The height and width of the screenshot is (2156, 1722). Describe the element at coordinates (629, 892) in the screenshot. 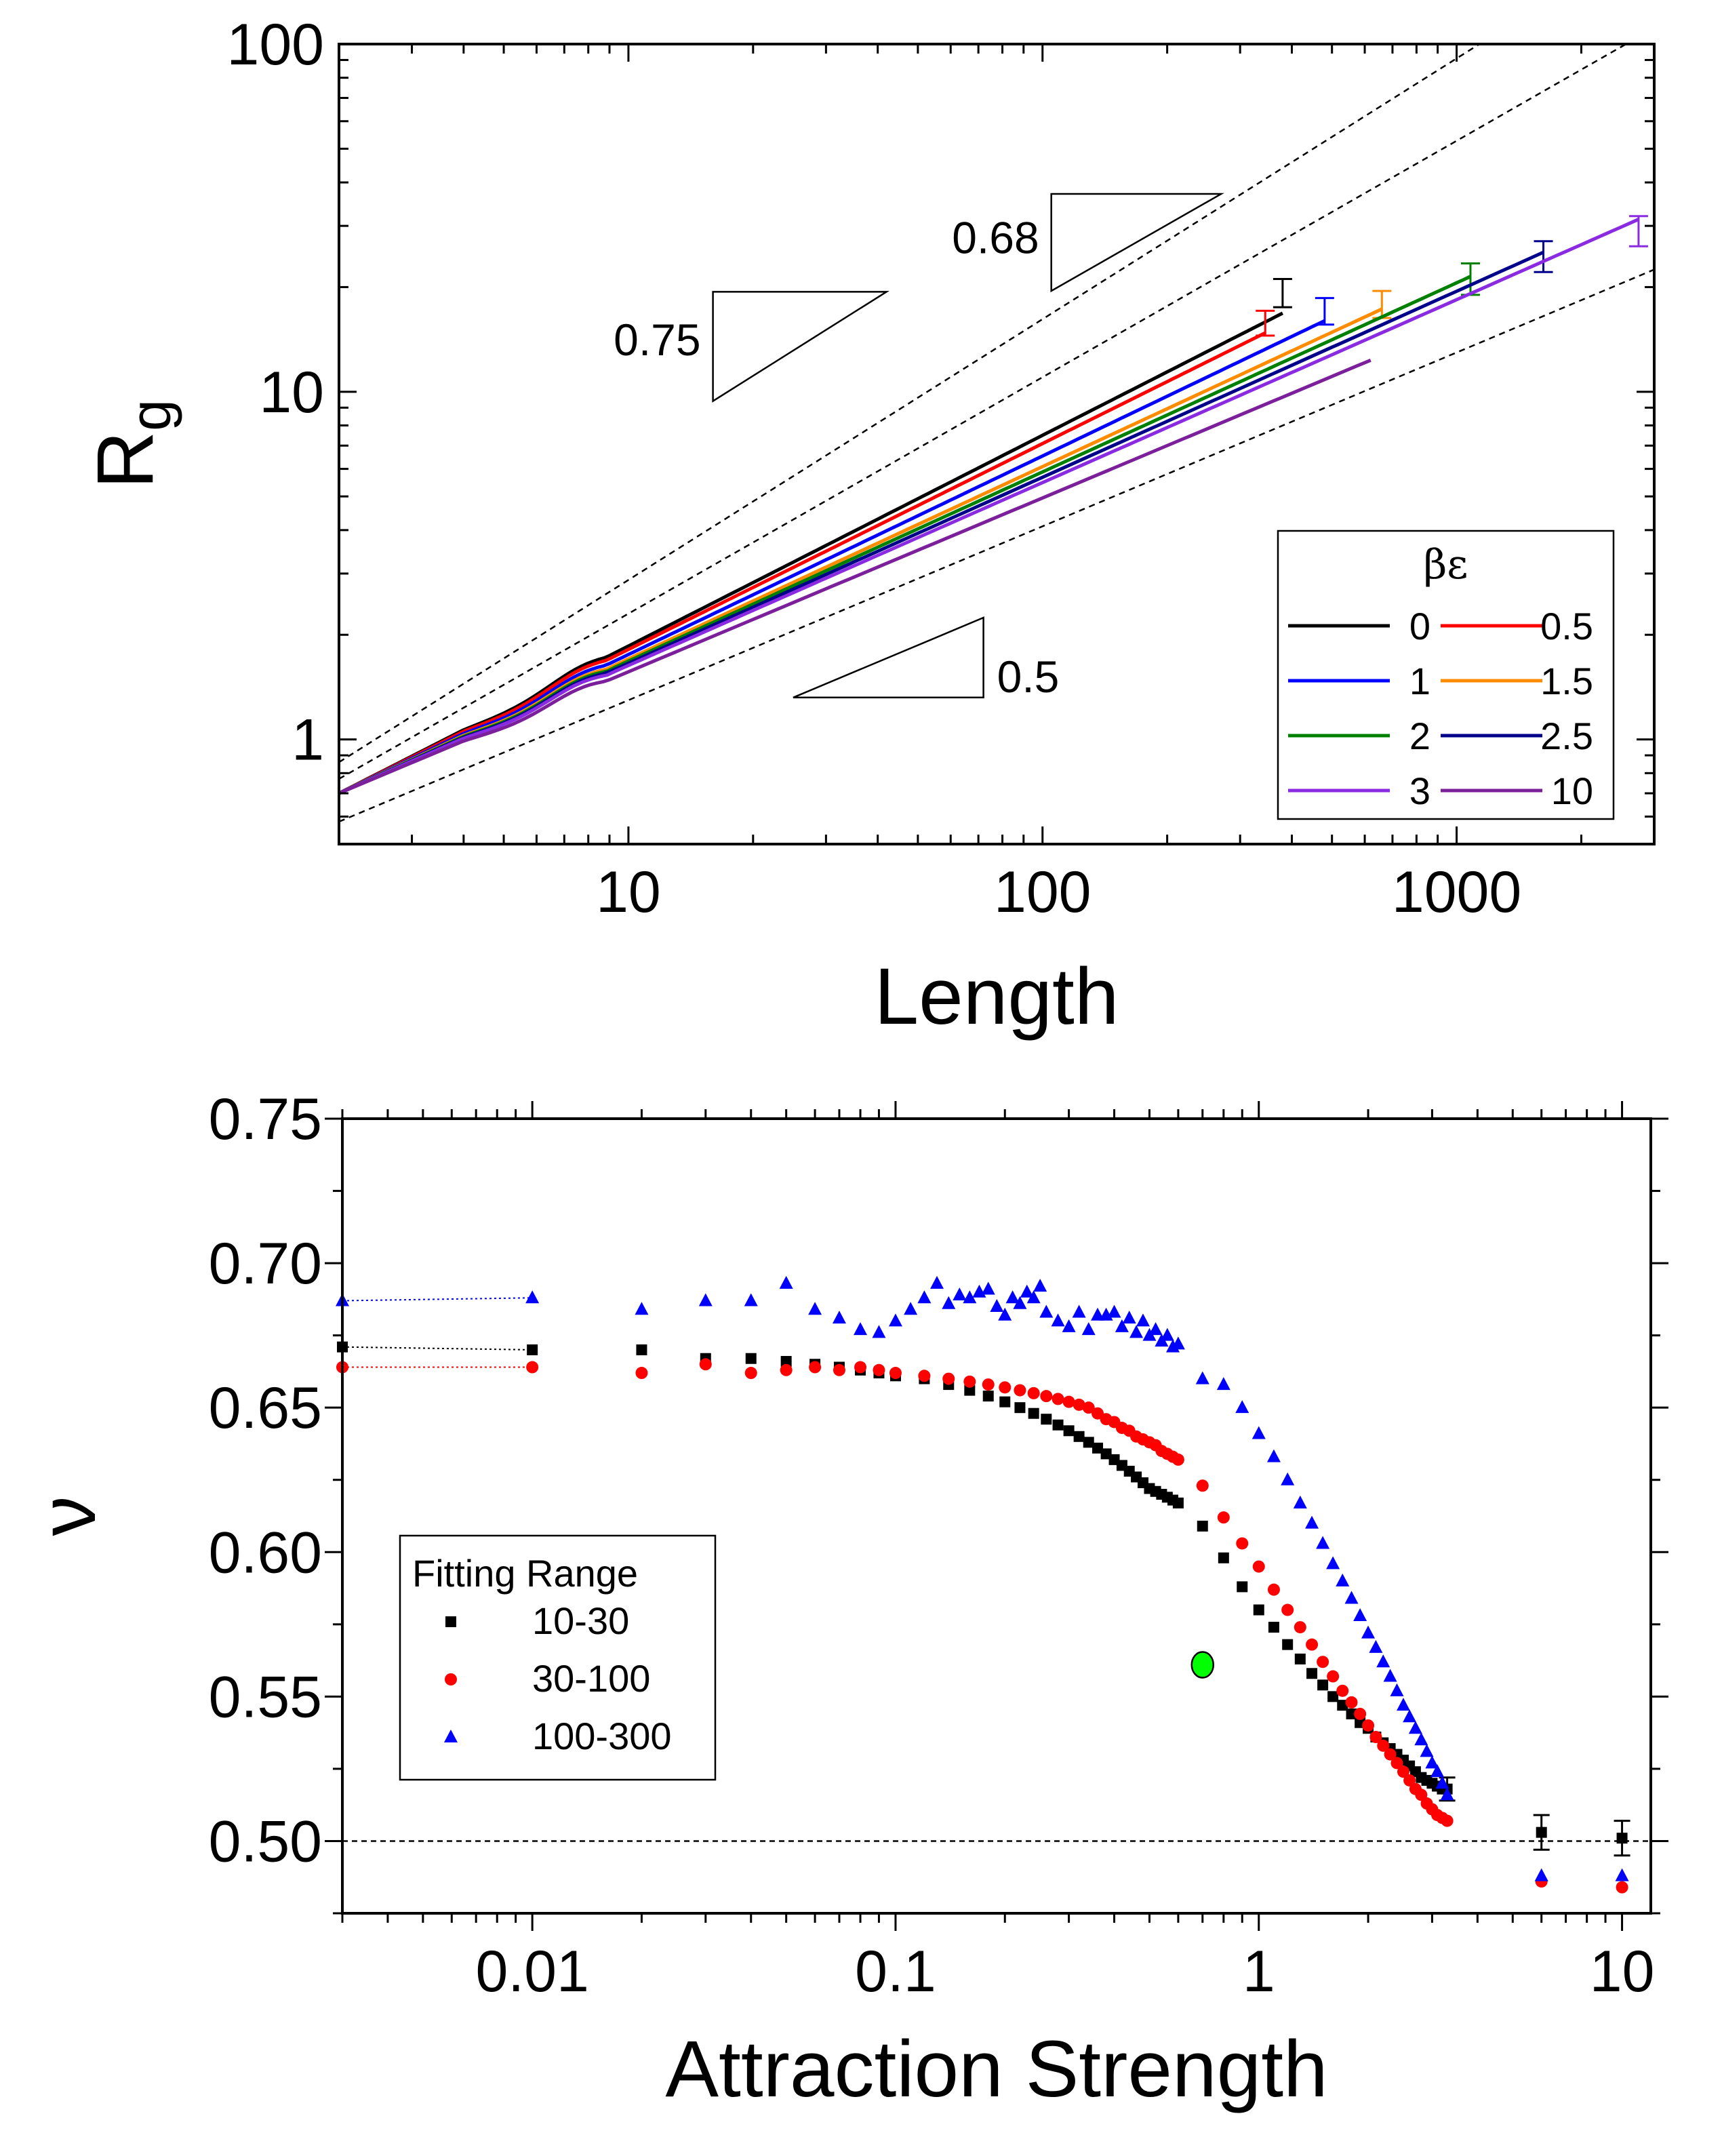

I see `x-tick-label: 10` at that location.